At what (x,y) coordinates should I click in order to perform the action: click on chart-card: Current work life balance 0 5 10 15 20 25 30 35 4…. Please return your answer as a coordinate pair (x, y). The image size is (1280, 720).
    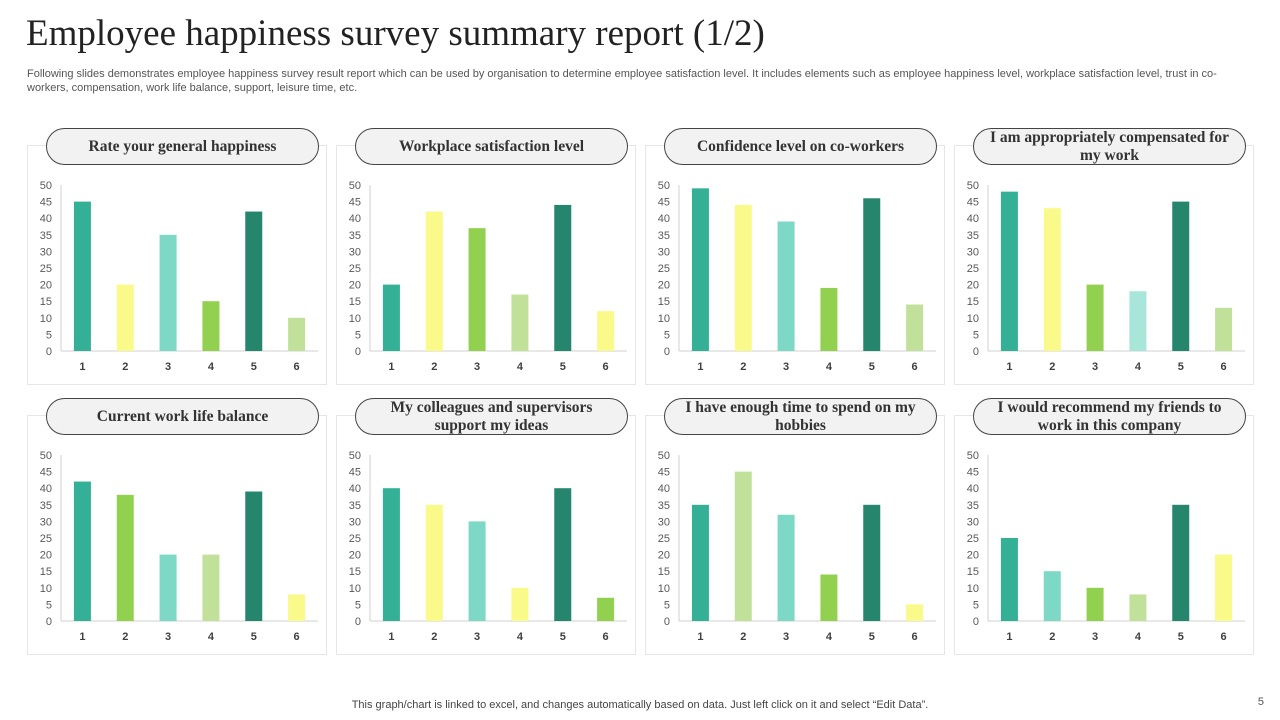
    Looking at the image, I should click on (177, 526).